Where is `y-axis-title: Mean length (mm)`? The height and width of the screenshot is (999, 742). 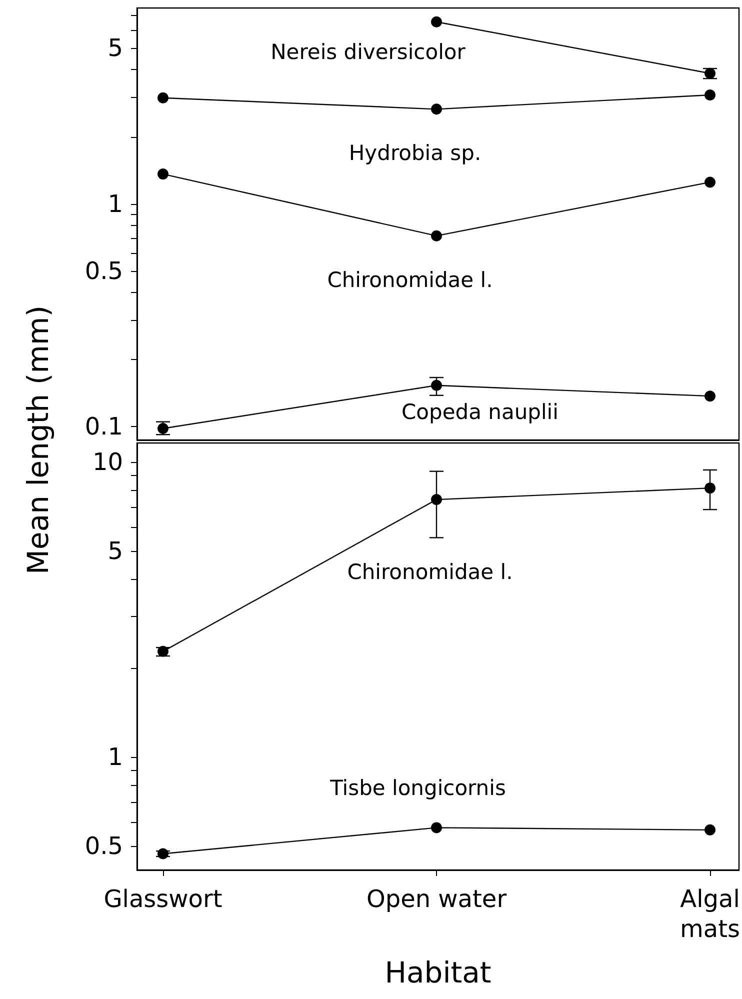 y-axis-title: Mean length (mm) is located at coordinates (38, 440).